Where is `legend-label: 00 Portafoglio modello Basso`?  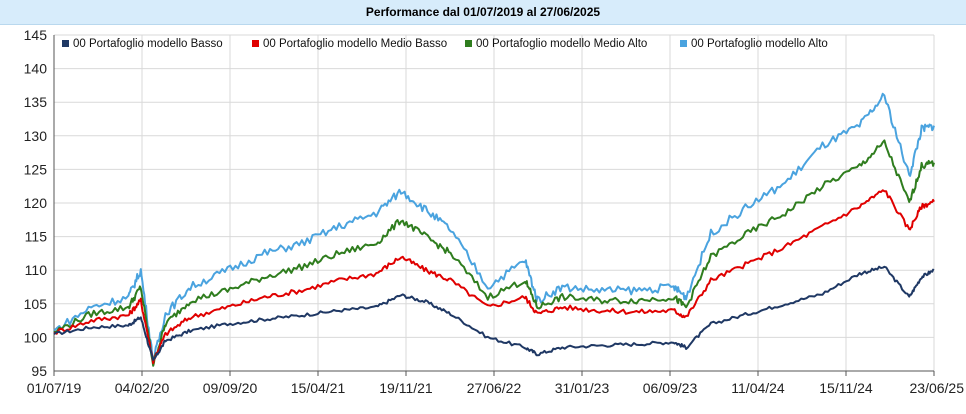 legend-label: 00 Portafoglio modello Basso is located at coordinates (148, 44).